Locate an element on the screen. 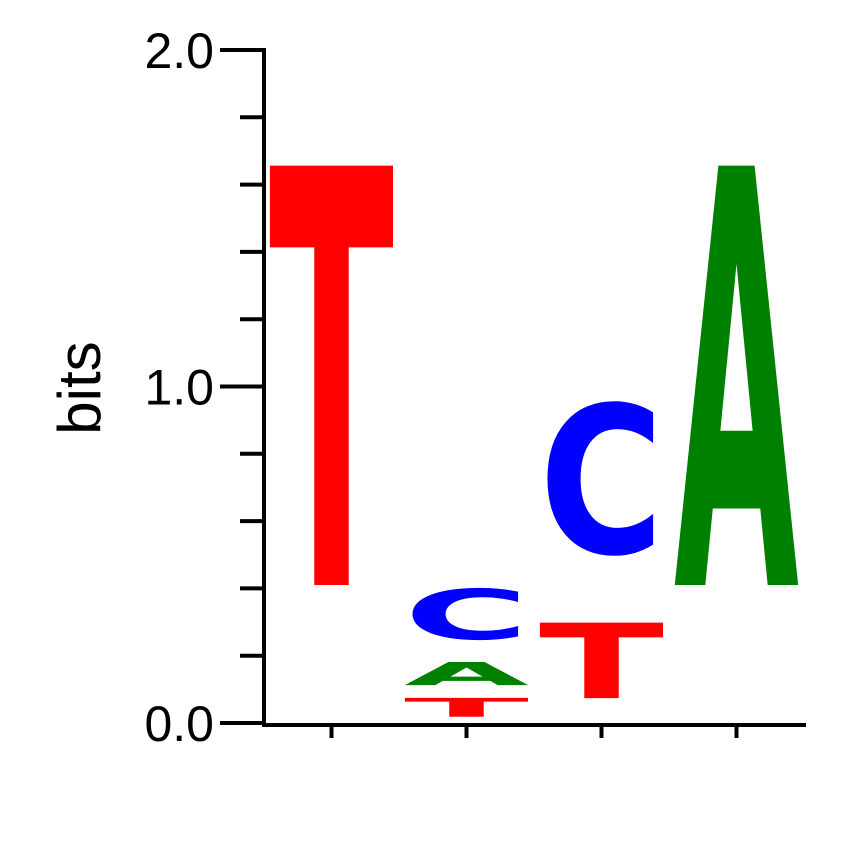 The width and height of the screenshot is (850, 842). stack-position-3: TC is located at coordinates (601, 543).